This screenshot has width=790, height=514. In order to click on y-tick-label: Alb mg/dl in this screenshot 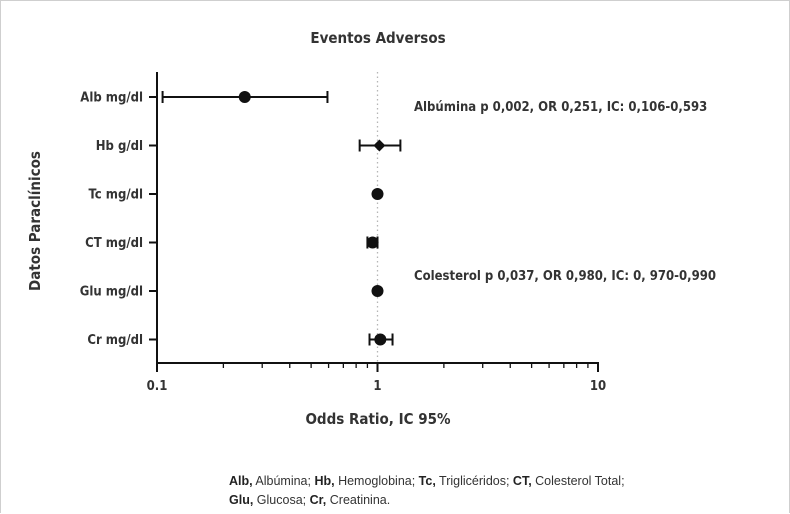, I will do `click(111, 98)`.